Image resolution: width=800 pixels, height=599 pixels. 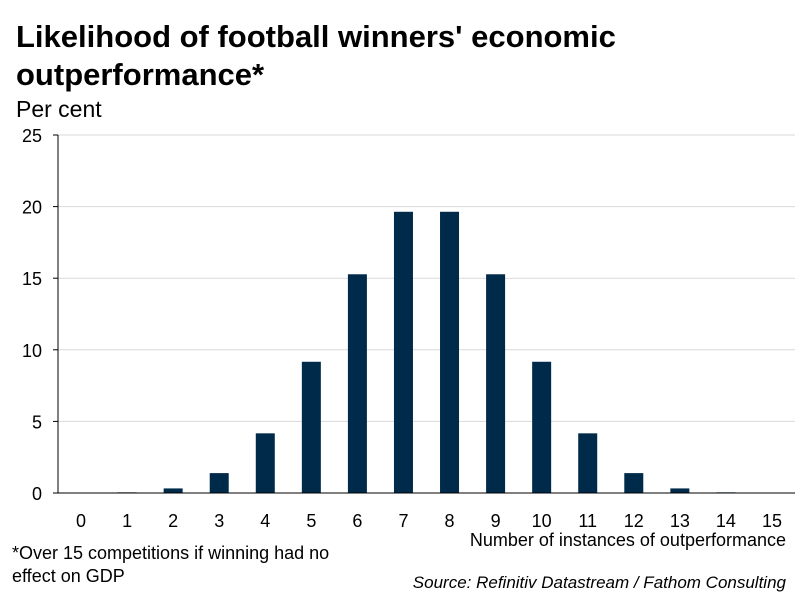 What do you see at coordinates (32, 208) in the screenshot?
I see `y-tick-label: 20` at bounding box center [32, 208].